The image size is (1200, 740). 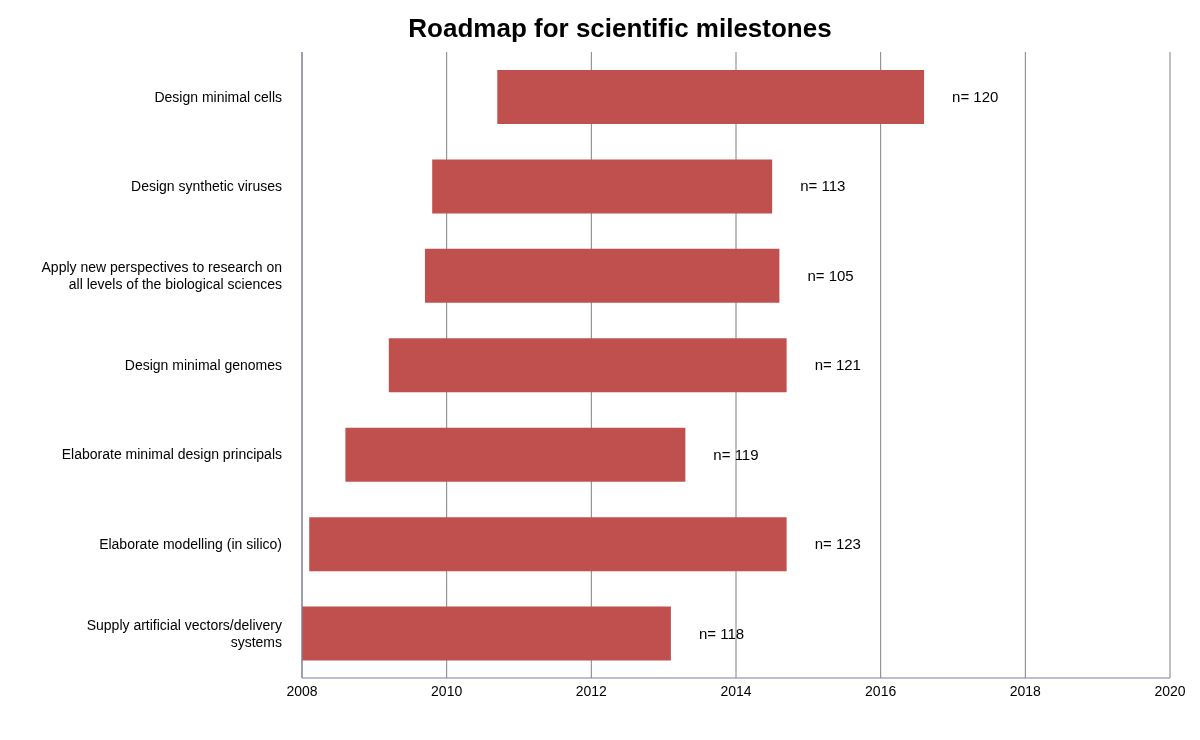 What do you see at coordinates (881, 690) in the screenshot?
I see `x-tick-label: 2016` at bounding box center [881, 690].